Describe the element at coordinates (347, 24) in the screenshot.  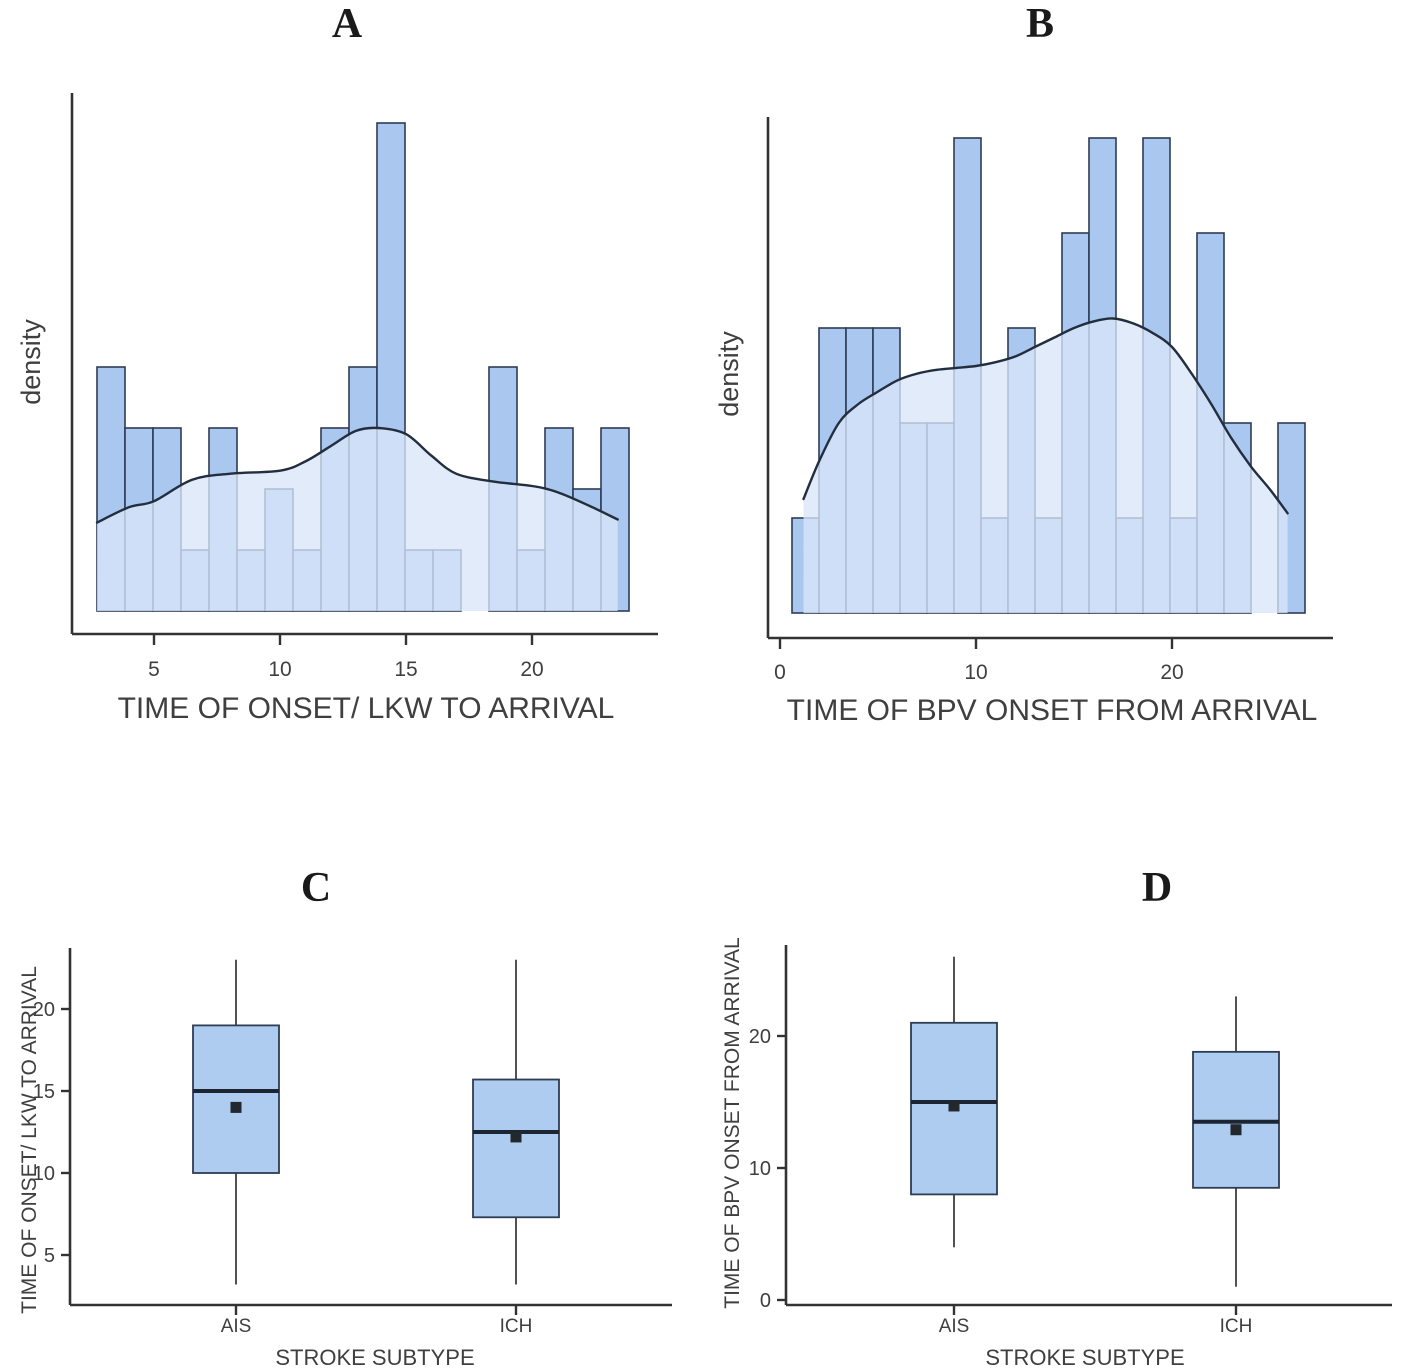
I see `panel-title: A` at that location.